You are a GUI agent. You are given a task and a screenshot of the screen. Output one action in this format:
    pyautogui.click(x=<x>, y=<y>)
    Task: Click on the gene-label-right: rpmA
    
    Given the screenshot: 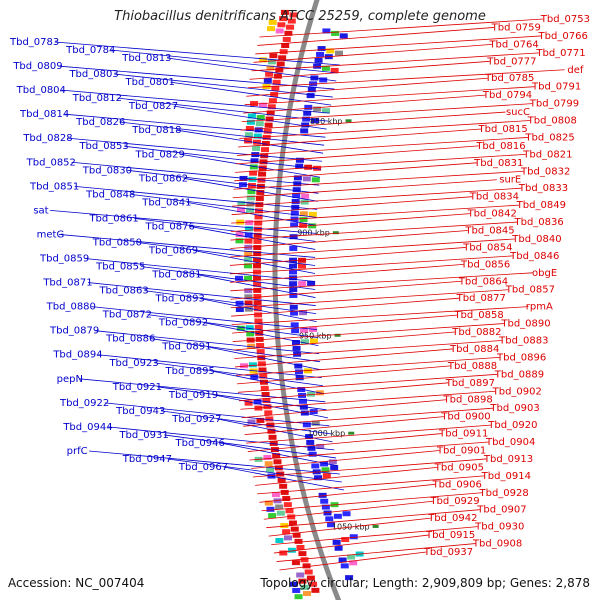 What is the action you would take?
    pyautogui.click(x=539, y=307)
    